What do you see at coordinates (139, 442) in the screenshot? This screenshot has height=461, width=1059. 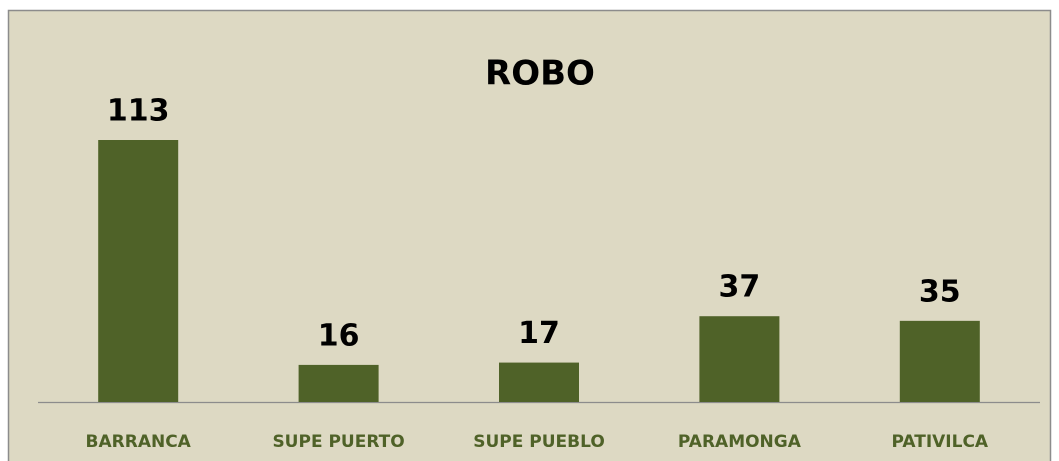 I see `x-tick-label: BARRANCA` at bounding box center [139, 442].